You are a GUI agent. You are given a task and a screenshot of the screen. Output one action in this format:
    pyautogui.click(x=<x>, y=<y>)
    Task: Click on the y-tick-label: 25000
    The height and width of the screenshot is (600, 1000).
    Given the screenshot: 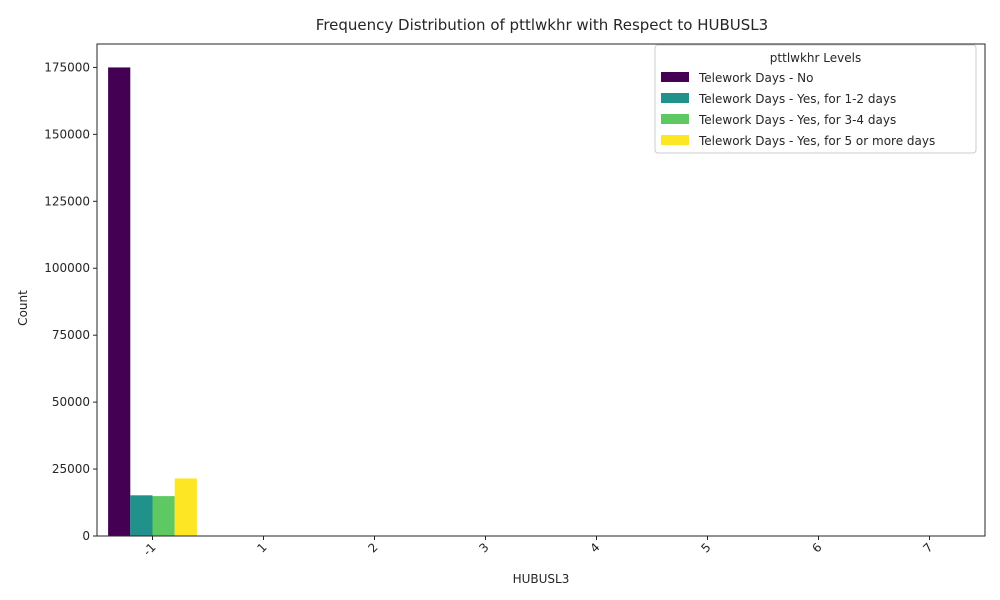 What is the action you would take?
    pyautogui.click(x=71, y=469)
    